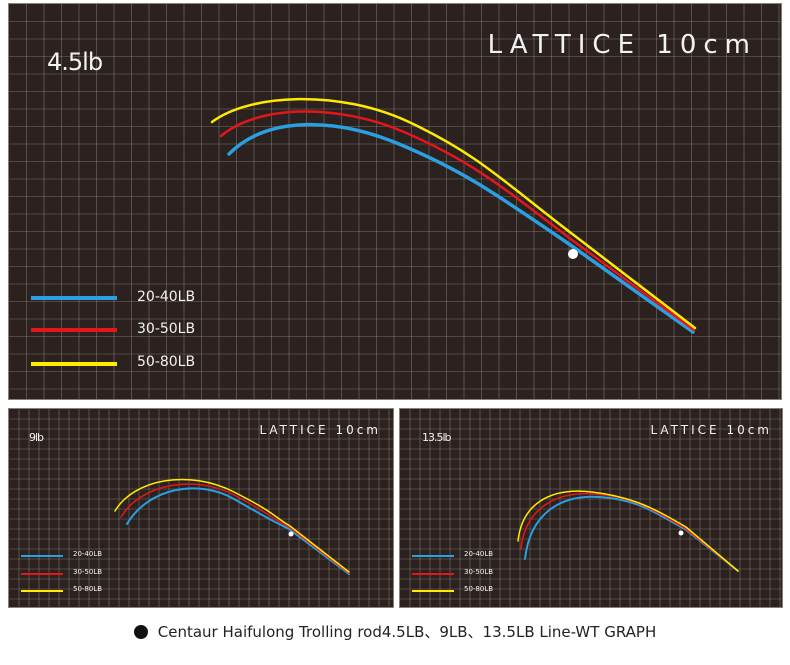  Describe the element at coordinates (140, 632) in the screenshot. I see `bullet-icon` at that location.